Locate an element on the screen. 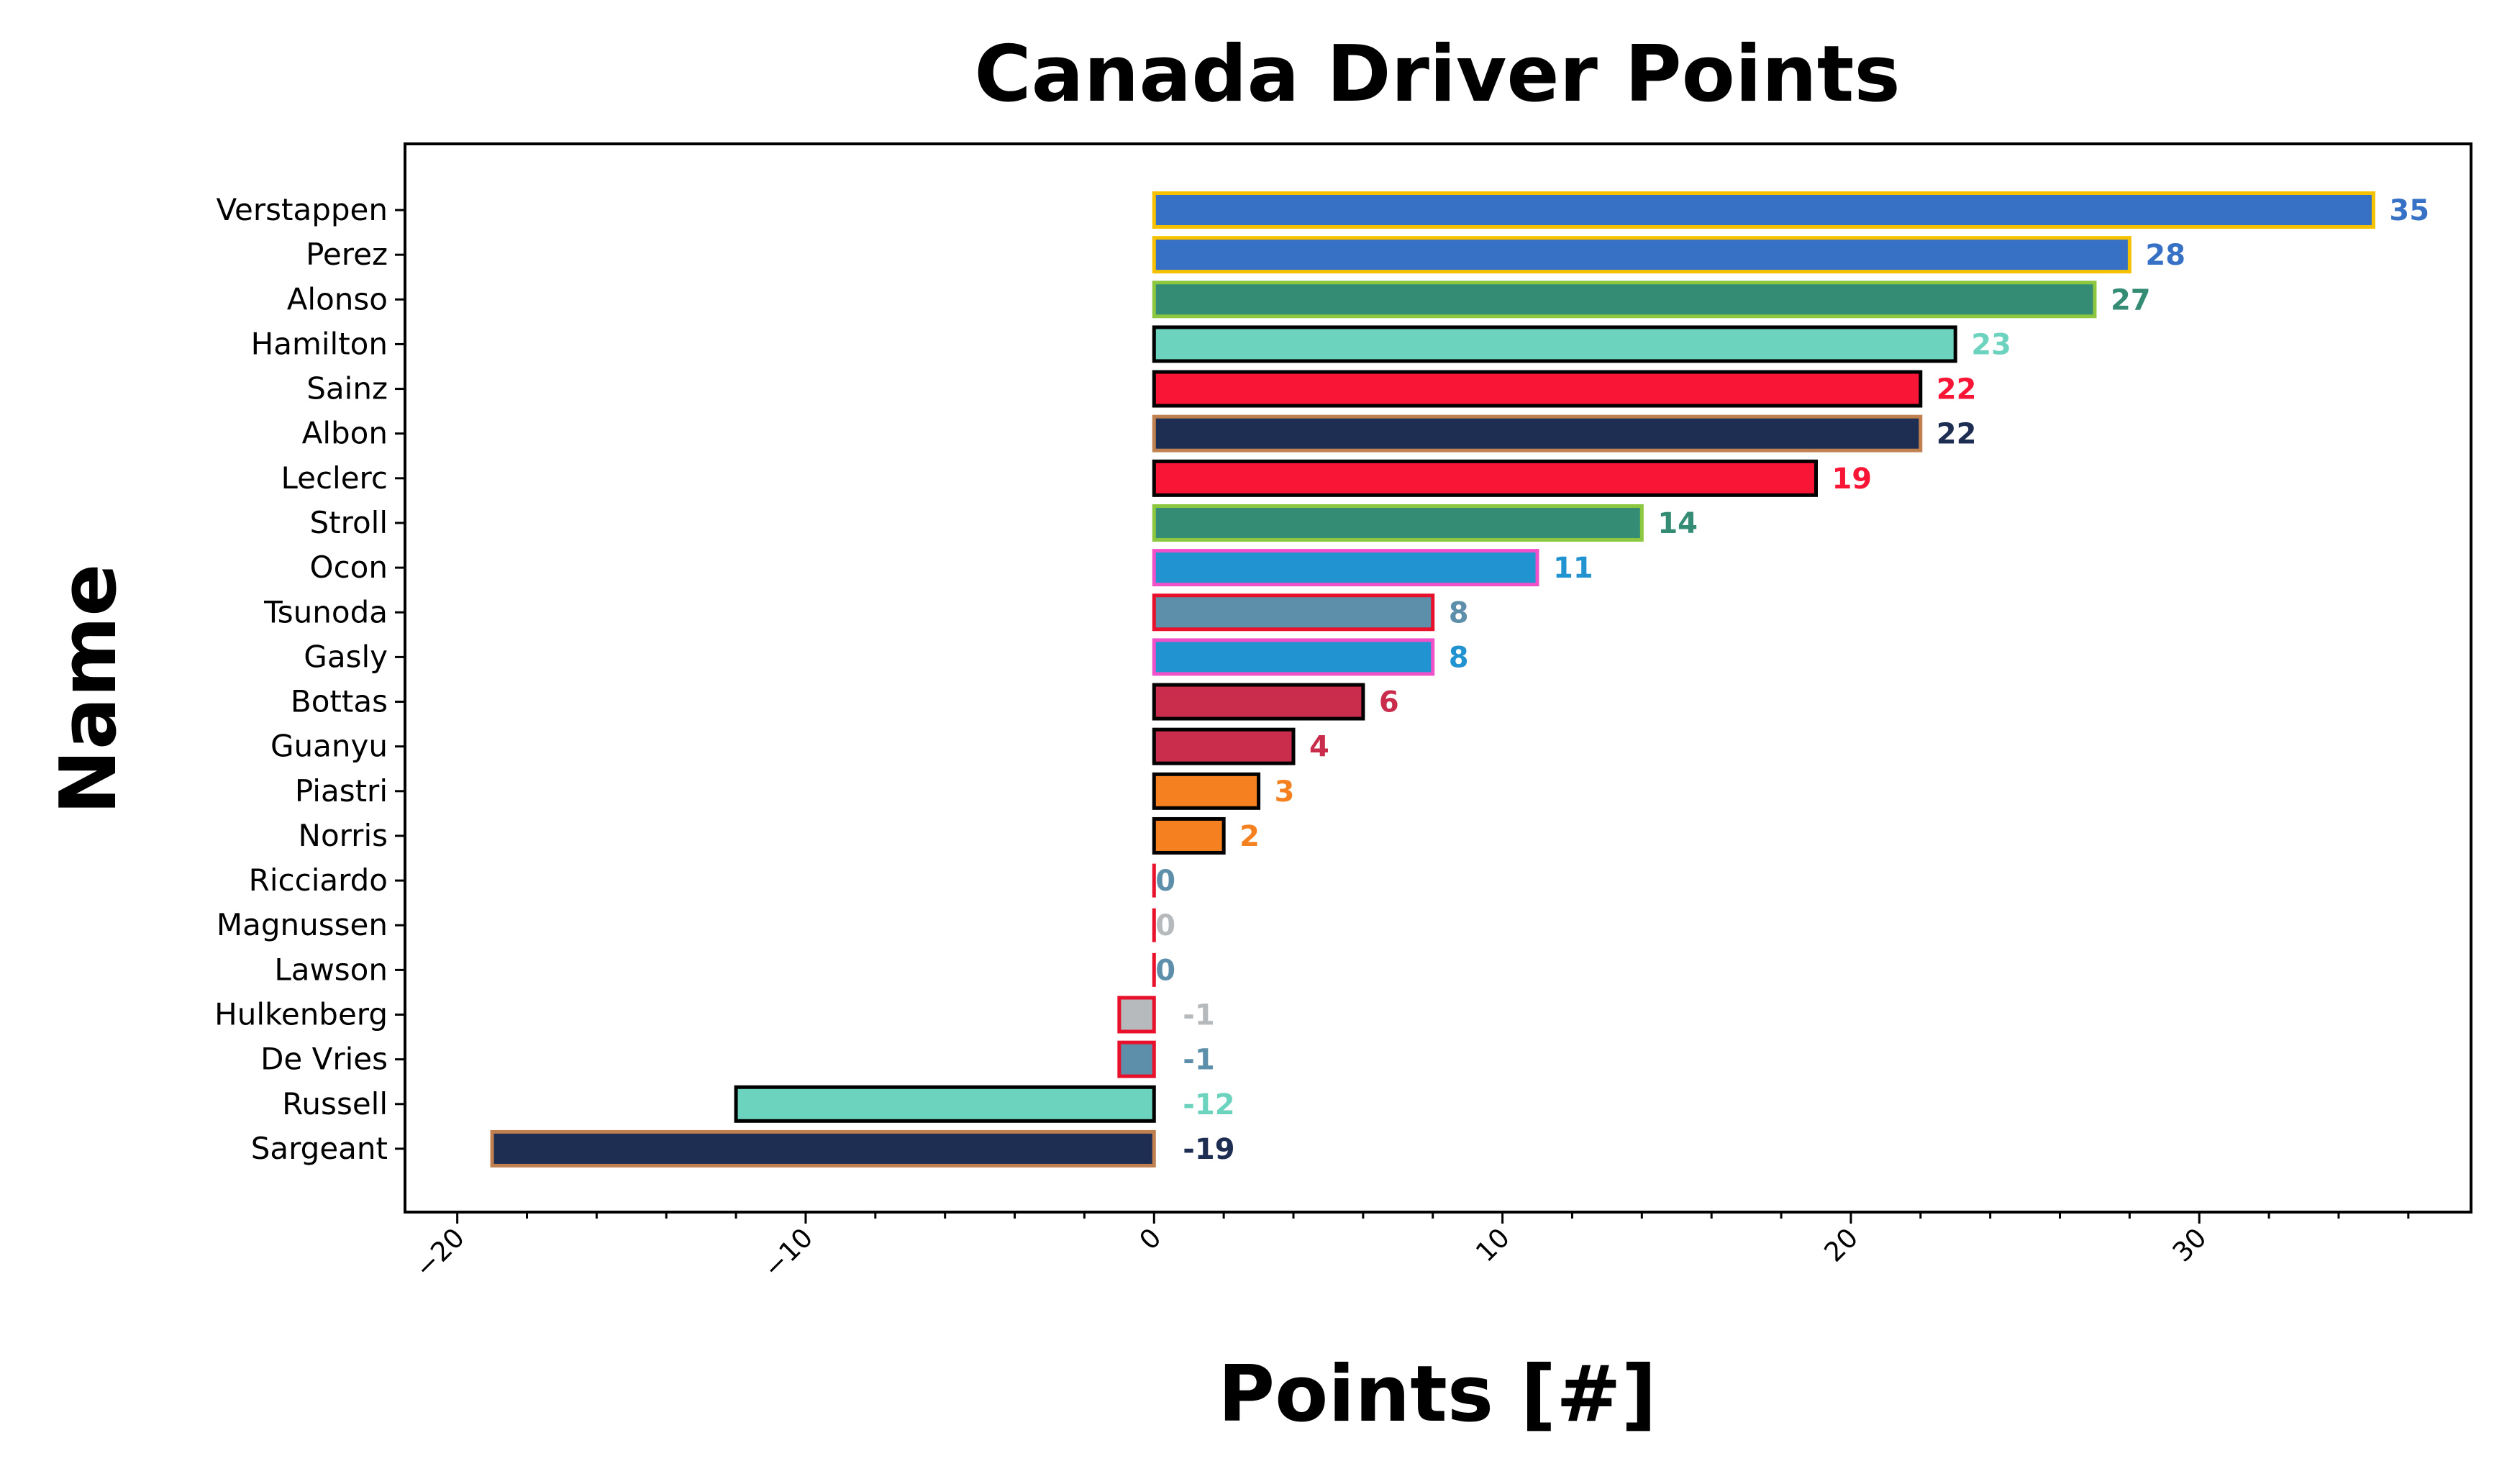 The image size is (2507, 1484). bar-alonso is located at coordinates (1624, 300).